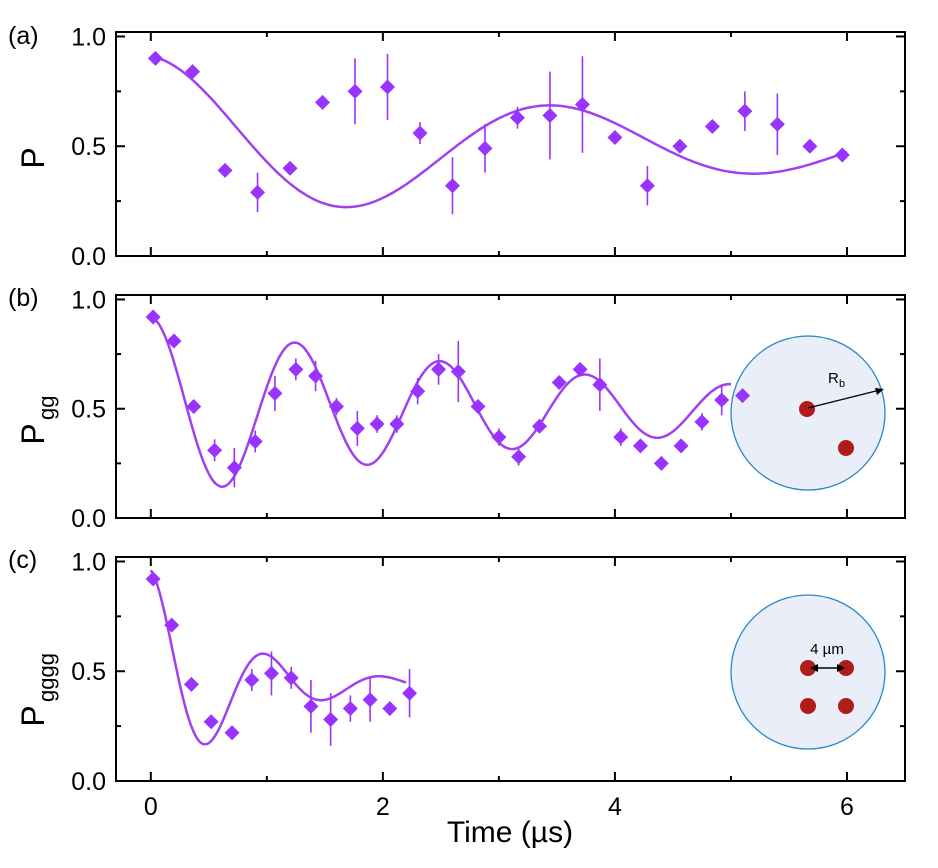  What do you see at coordinates (33, 433) in the screenshot?
I see `panel-b-ylabel-main: P` at bounding box center [33, 433].